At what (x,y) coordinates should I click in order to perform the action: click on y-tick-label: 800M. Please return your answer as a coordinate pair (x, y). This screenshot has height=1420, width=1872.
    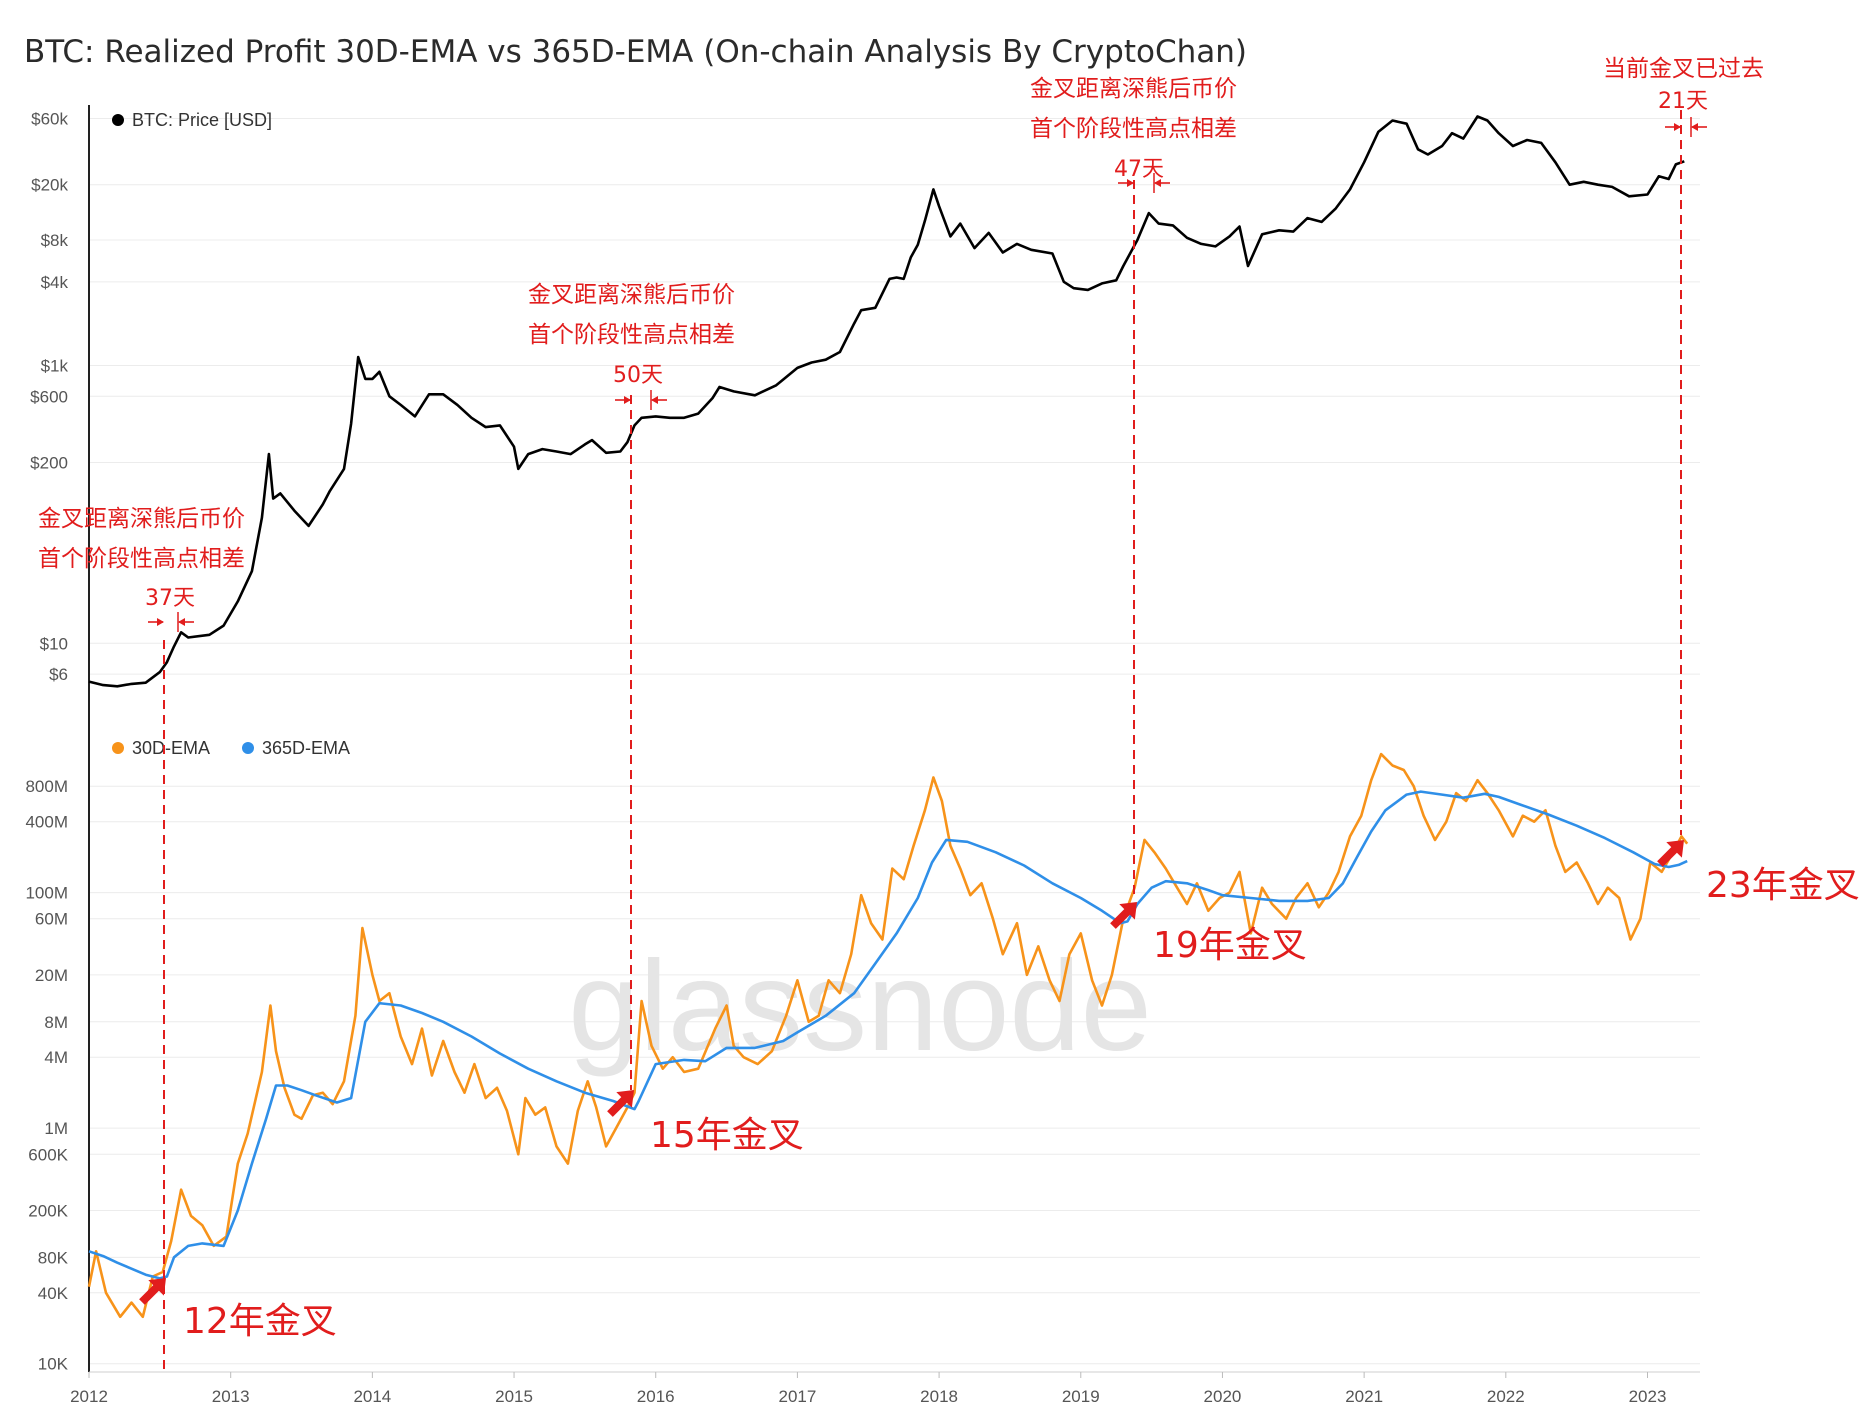
    Looking at the image, I should click on (46, 786).